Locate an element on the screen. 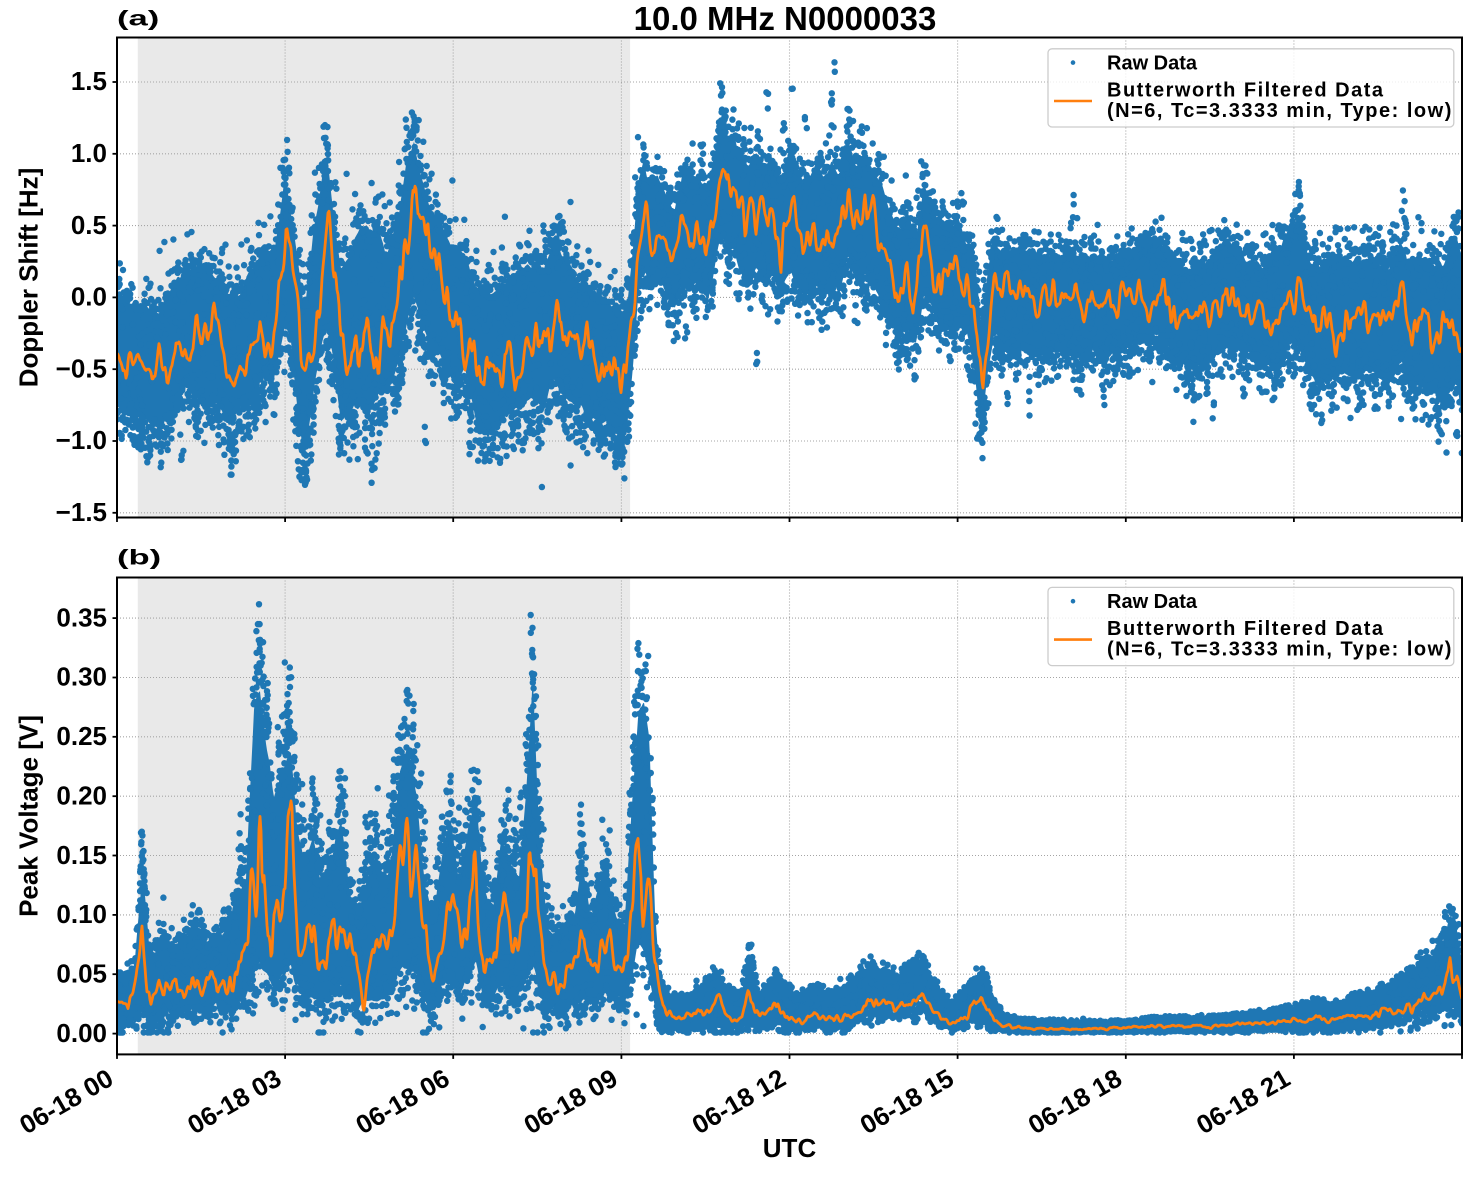 This screenshot has height=1177, width=1472. svg-text: 0.5 is located at coordinates (89, 225).